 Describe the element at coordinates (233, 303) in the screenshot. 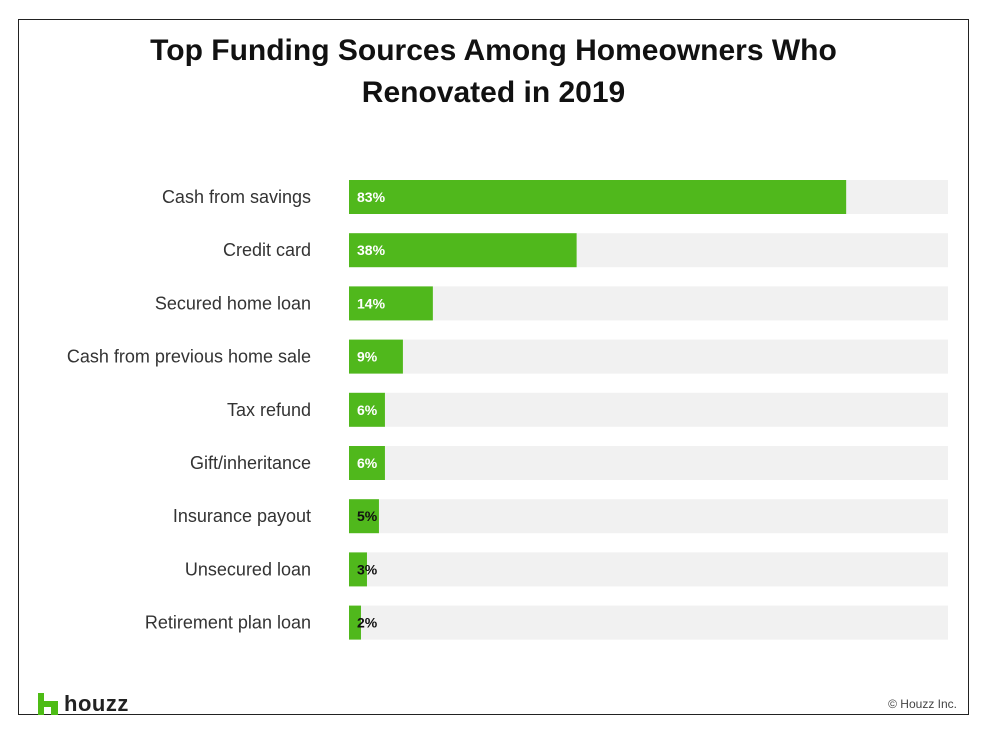

I see `category-label-secured-home-loan: Secured home loan` at that location.